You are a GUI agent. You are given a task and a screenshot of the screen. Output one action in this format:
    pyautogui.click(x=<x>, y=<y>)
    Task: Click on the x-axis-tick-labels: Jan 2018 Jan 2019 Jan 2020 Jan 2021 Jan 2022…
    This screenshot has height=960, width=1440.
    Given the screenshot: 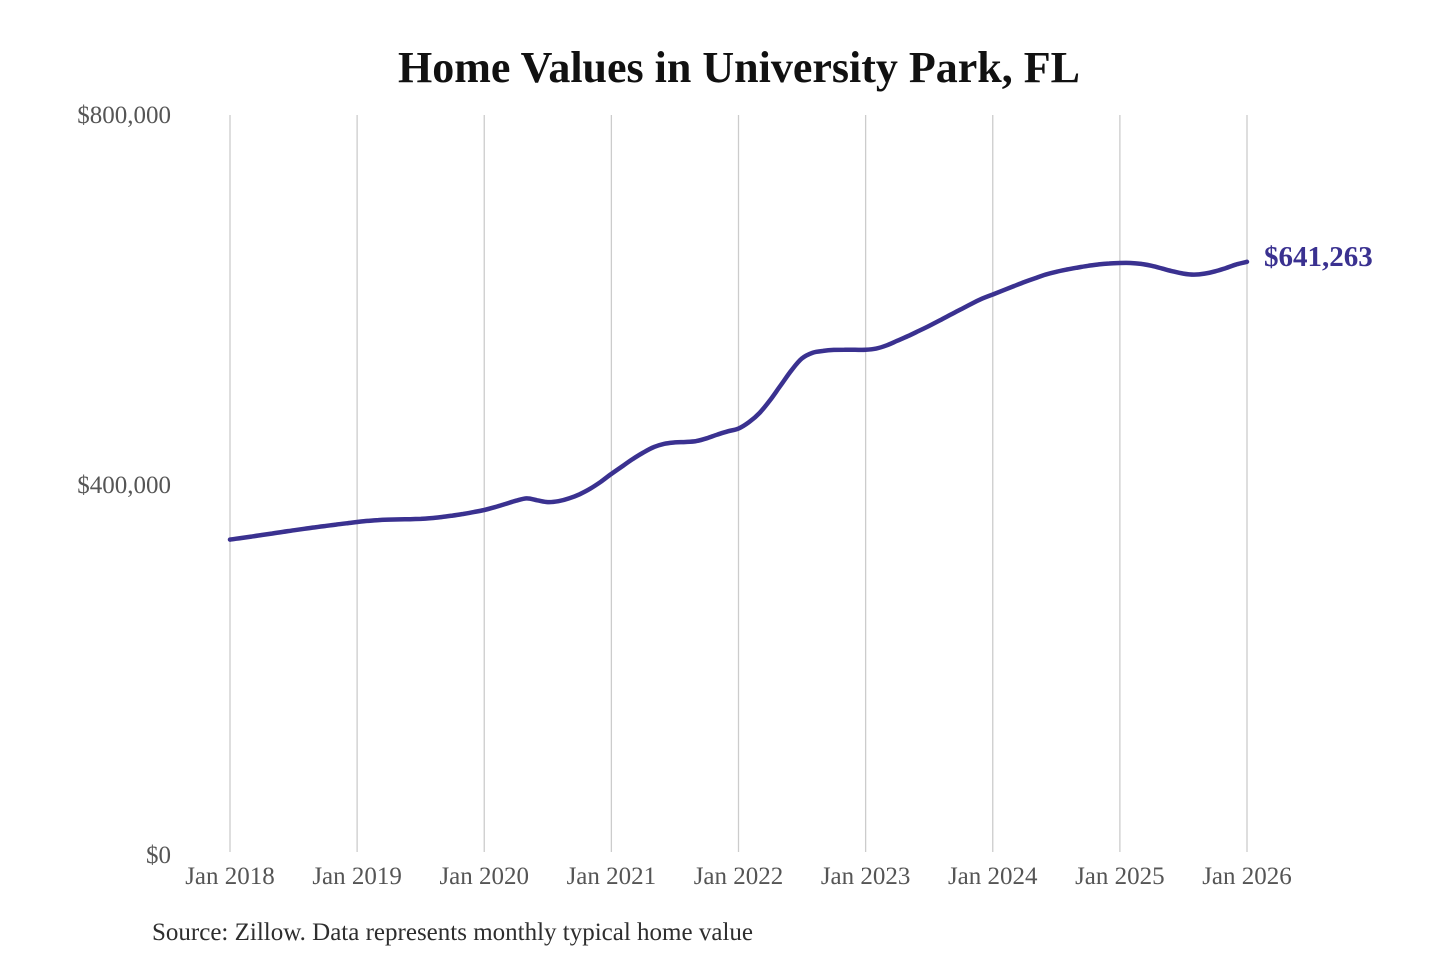 What is the action you would take?
    pyautogui.click(x=738, y=876)
    